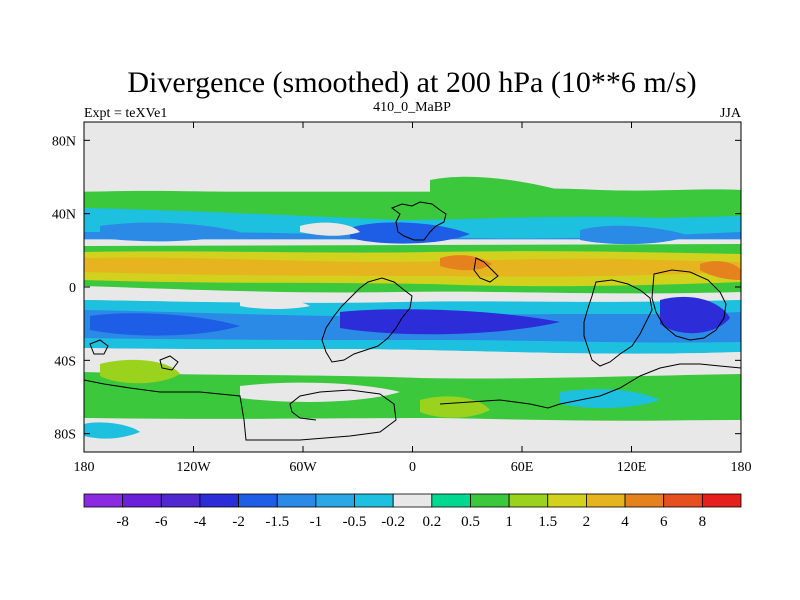 The width and height of the screenshot is (800, 600). What do you see at coordinates (238, 522) in the screenshot?
I see `colorbar-label: -2` at bounding box center [238, 522].